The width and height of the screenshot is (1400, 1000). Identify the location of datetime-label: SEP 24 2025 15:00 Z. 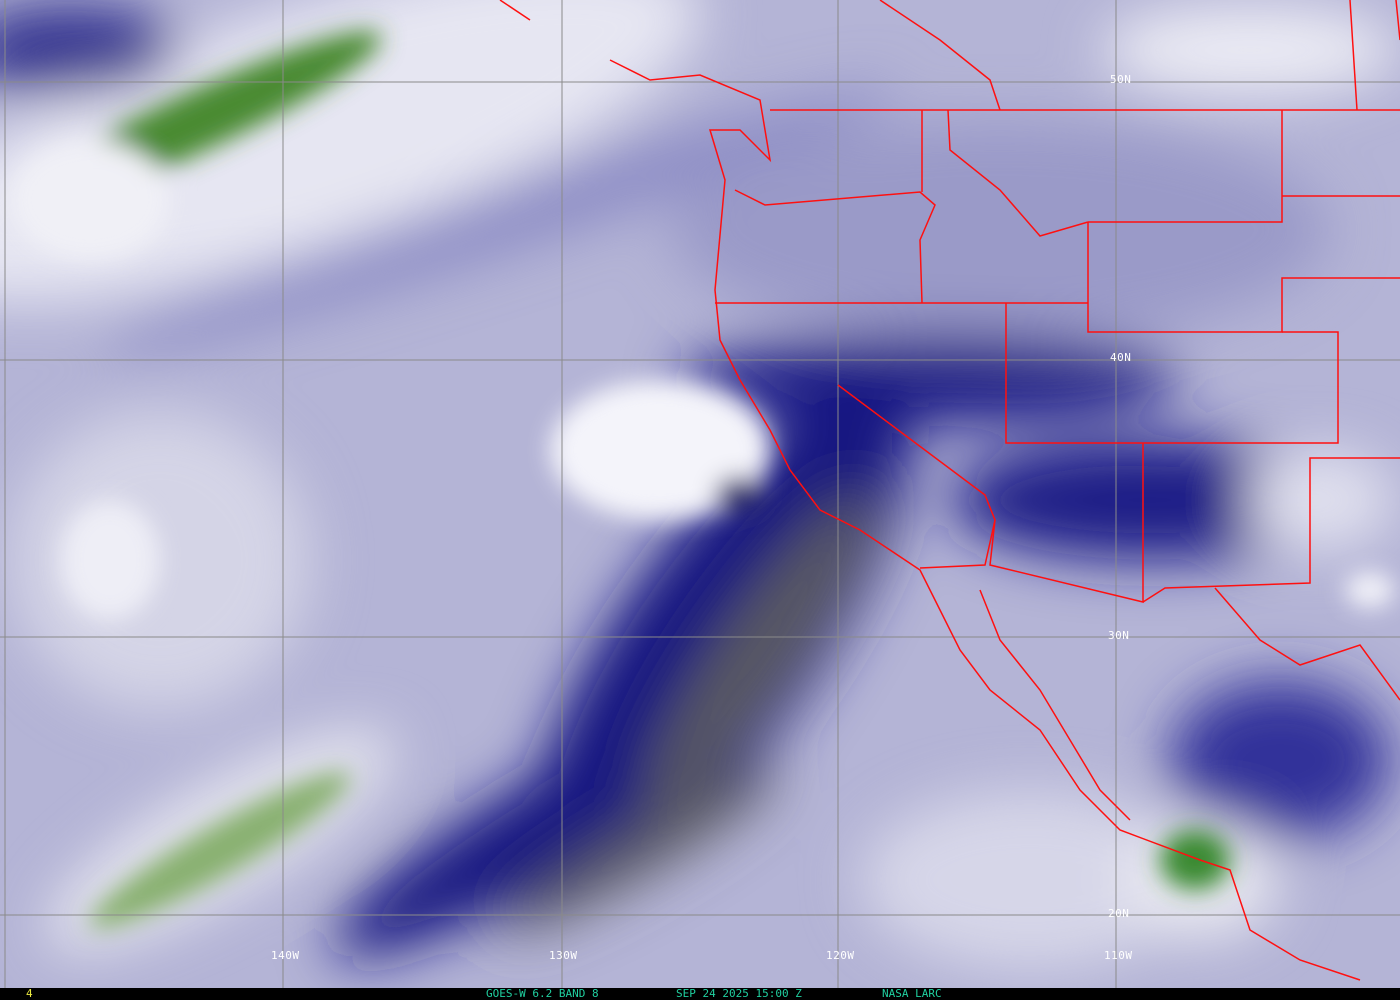
(739, 993).